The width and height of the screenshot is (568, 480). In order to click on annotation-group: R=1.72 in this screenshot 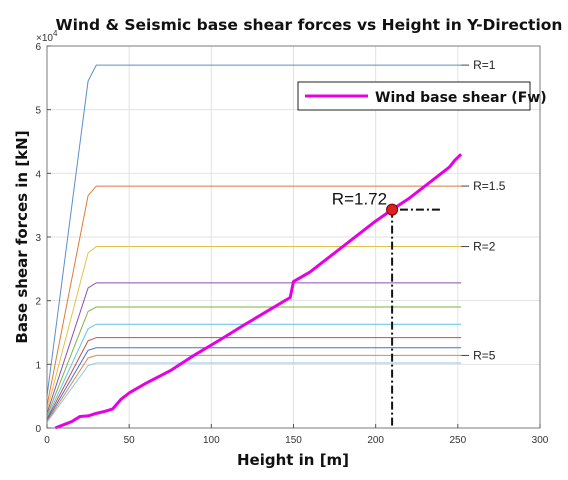, I will do `click(386, 309)`.